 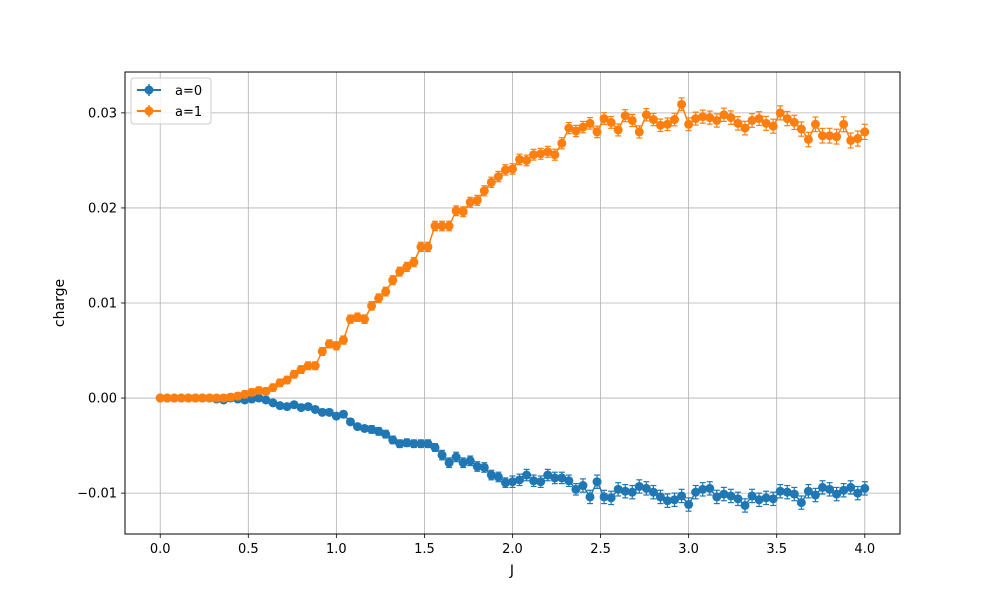 I want to click on x-tick-label: 1.5, so click(x=424, y=549).